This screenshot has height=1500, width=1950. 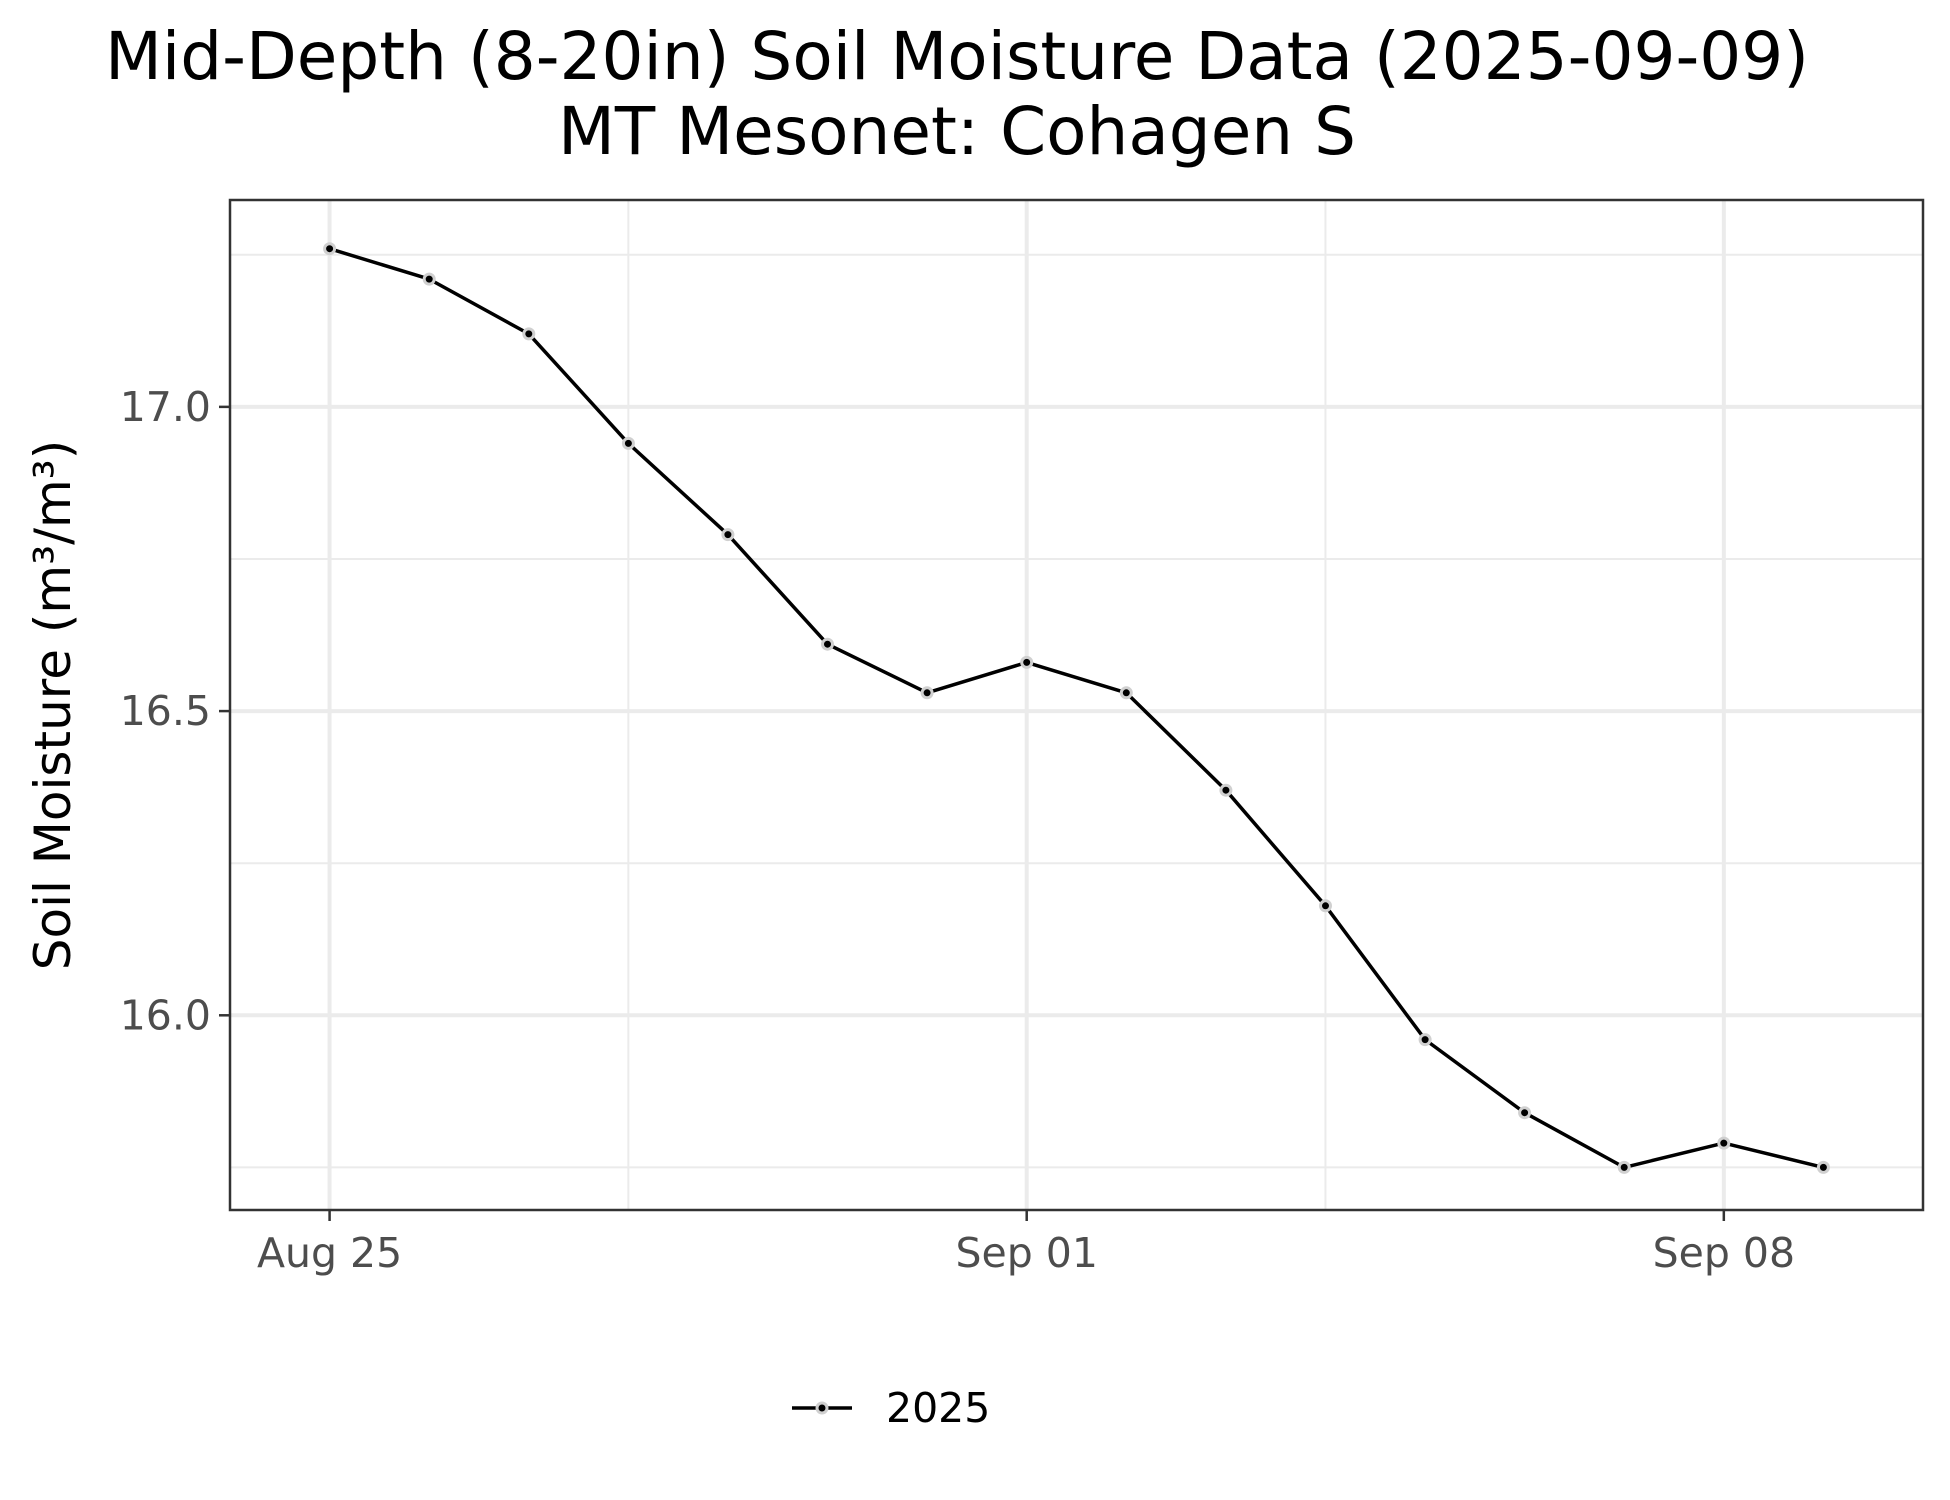 What do you see at coordinates (822, 1408) in the screenshot?
I see `legend-key-point` at bounding box center [822, 1408].